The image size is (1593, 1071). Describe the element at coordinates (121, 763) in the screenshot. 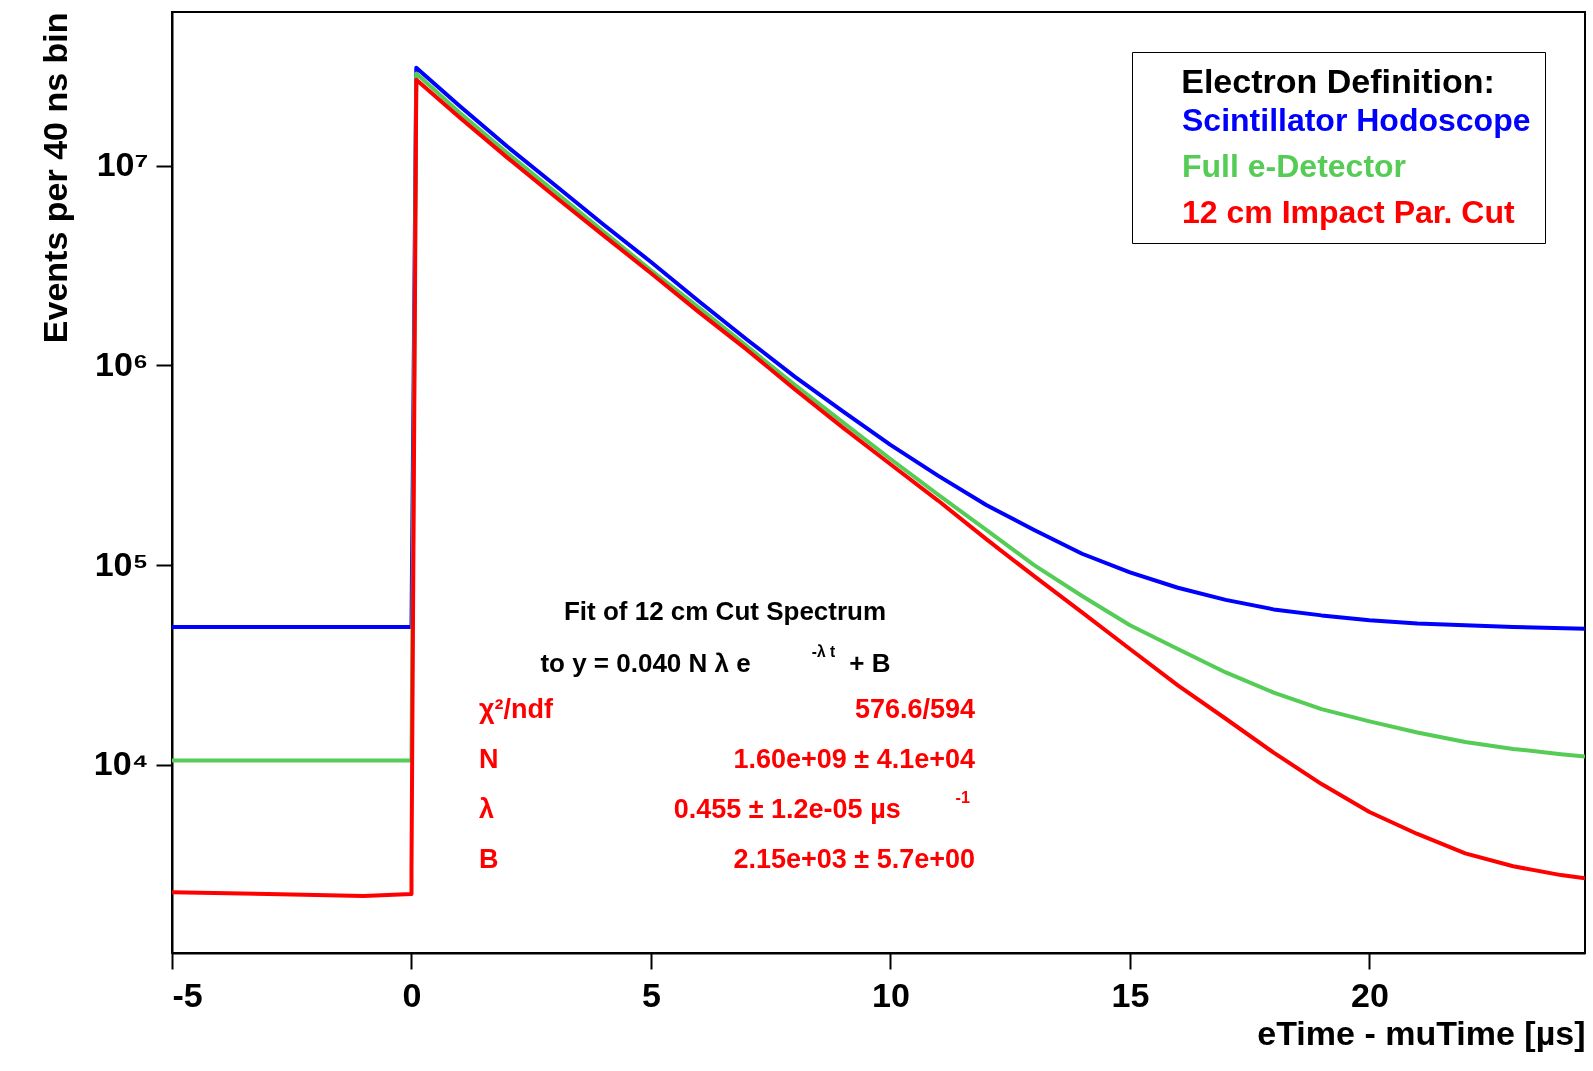

I see `y-tick-label: 10⁴` at that location.